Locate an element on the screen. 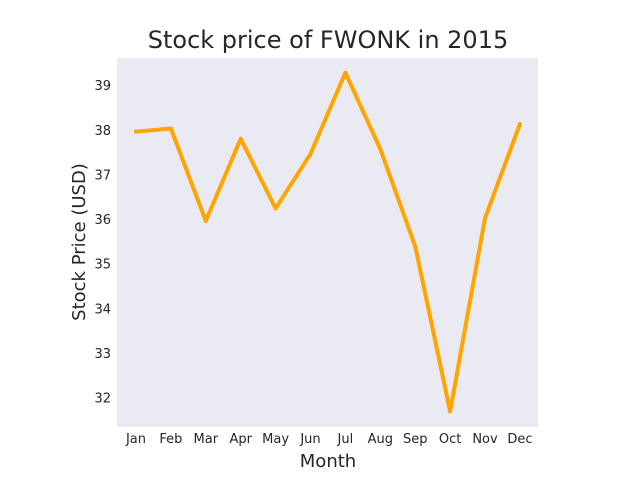  y-tick-label: 32 is located at coordinates (102, 398).